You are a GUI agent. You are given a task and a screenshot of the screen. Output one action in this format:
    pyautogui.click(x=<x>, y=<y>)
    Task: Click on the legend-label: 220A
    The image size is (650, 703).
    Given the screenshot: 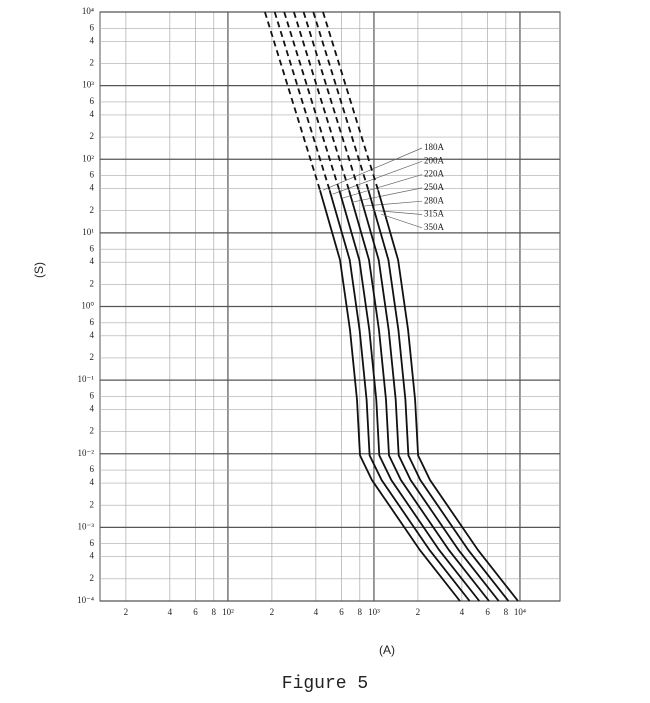 What is the action you would take?
    pyautogui.click(x=434, y=174)
    